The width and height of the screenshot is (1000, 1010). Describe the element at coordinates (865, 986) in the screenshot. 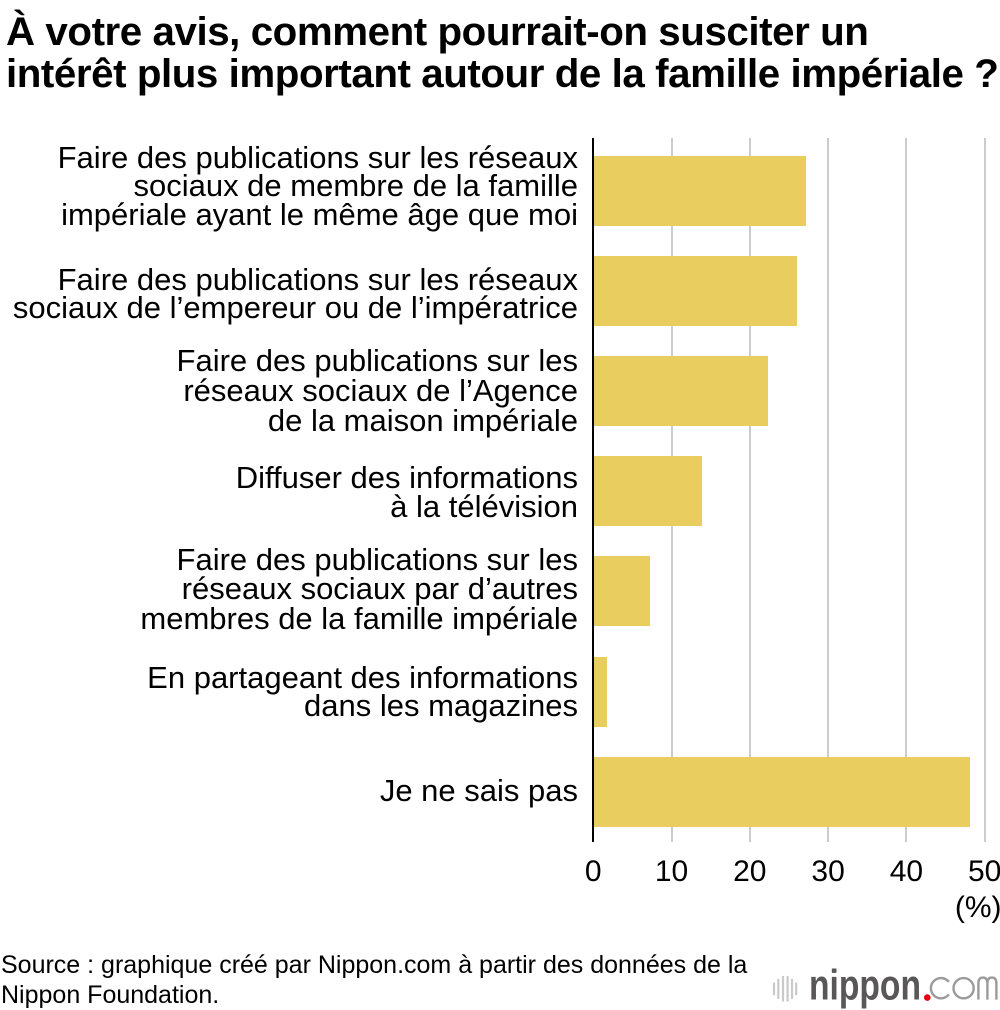

I see `svg-text: nippon` at that location.